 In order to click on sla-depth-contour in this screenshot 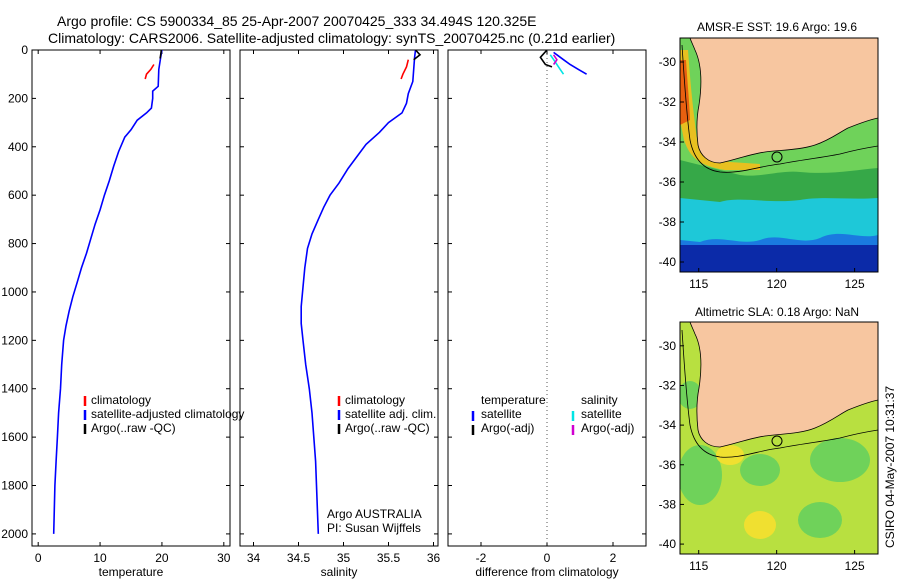, I will do `click(779, 393)`.